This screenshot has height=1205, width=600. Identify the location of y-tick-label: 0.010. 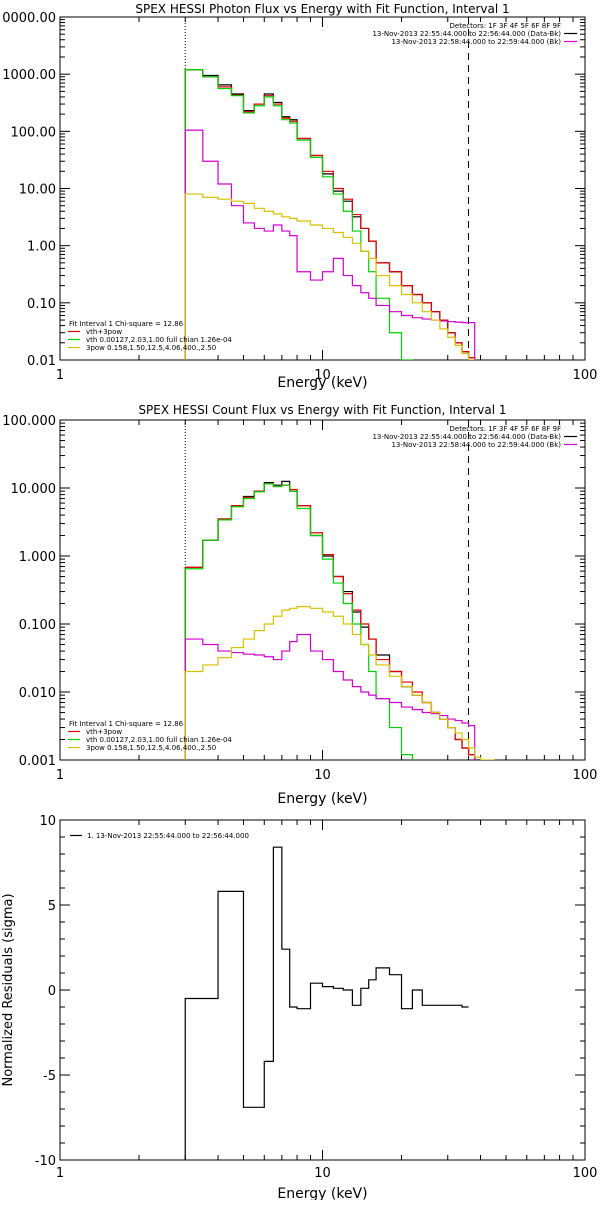
(37, 693).